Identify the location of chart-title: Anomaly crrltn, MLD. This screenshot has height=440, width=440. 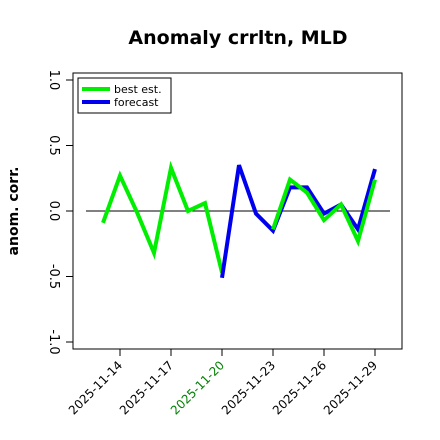
(237, 38).